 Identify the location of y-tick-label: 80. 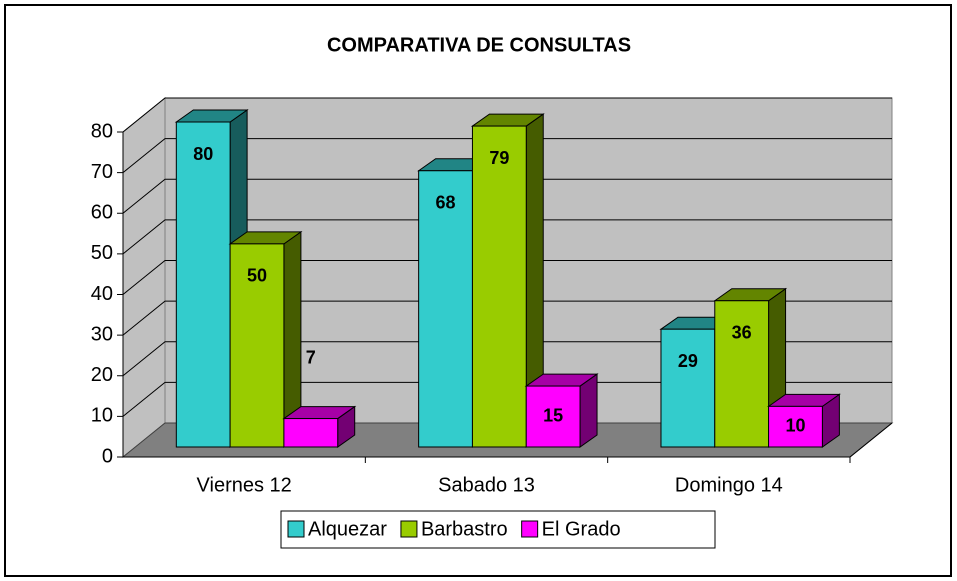
(102, 131).